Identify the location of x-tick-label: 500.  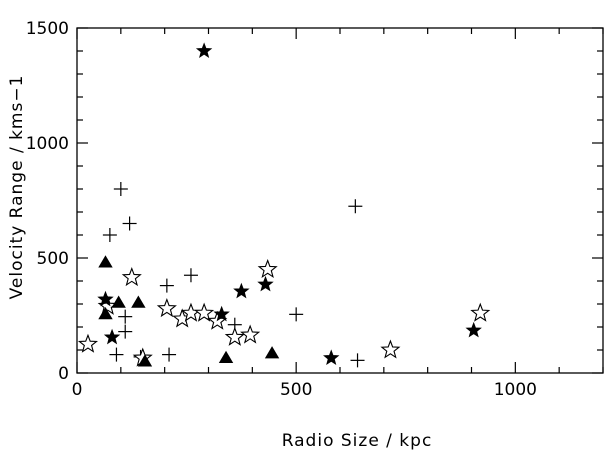
(296, 390).